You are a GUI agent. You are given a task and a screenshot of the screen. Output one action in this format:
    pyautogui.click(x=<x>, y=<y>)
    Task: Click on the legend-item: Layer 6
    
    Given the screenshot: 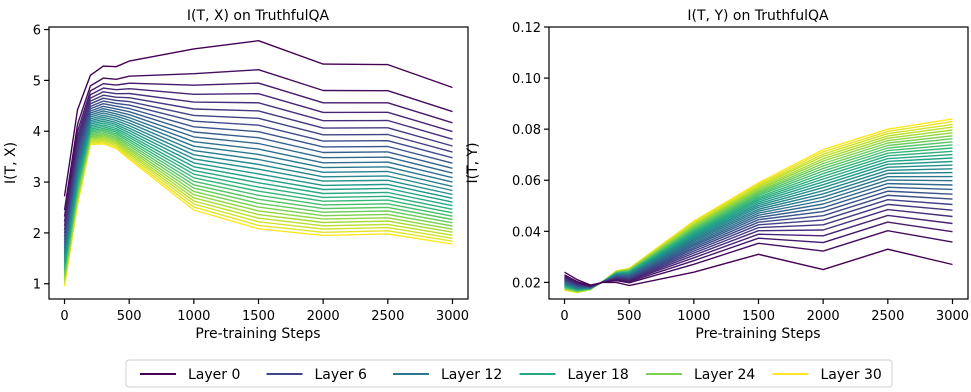 What is the action you would take?
    pyautogui.click(x=316, y=375)
    